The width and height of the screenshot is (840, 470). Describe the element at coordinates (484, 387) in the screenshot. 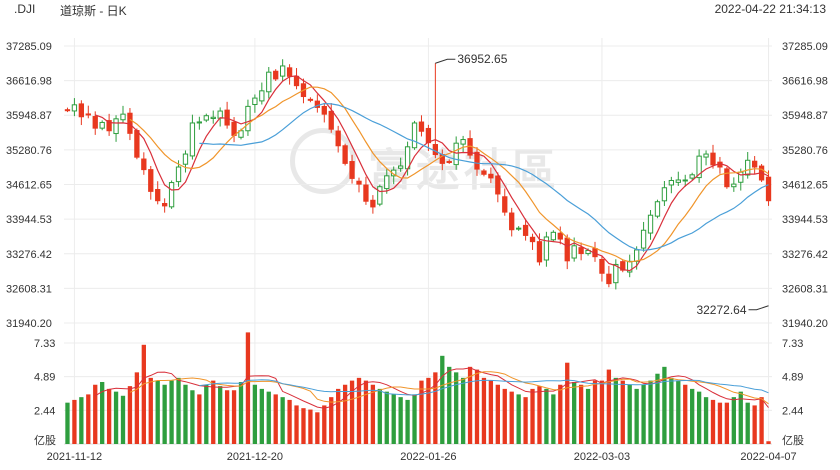

I see `volume-ma20-line` at that location.